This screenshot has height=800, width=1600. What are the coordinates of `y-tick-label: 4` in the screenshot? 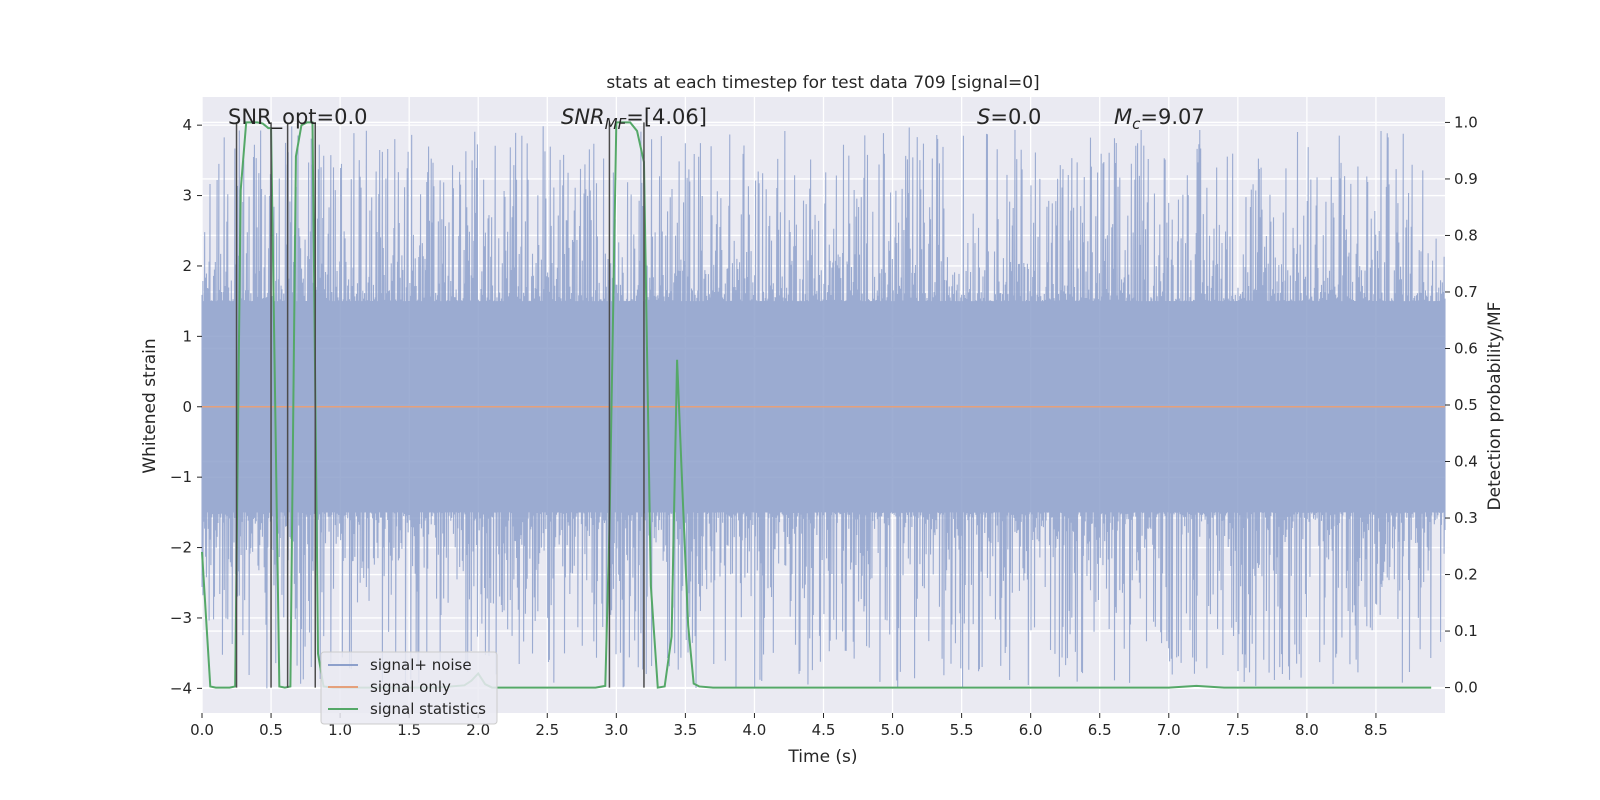 It's located at (187, 125).